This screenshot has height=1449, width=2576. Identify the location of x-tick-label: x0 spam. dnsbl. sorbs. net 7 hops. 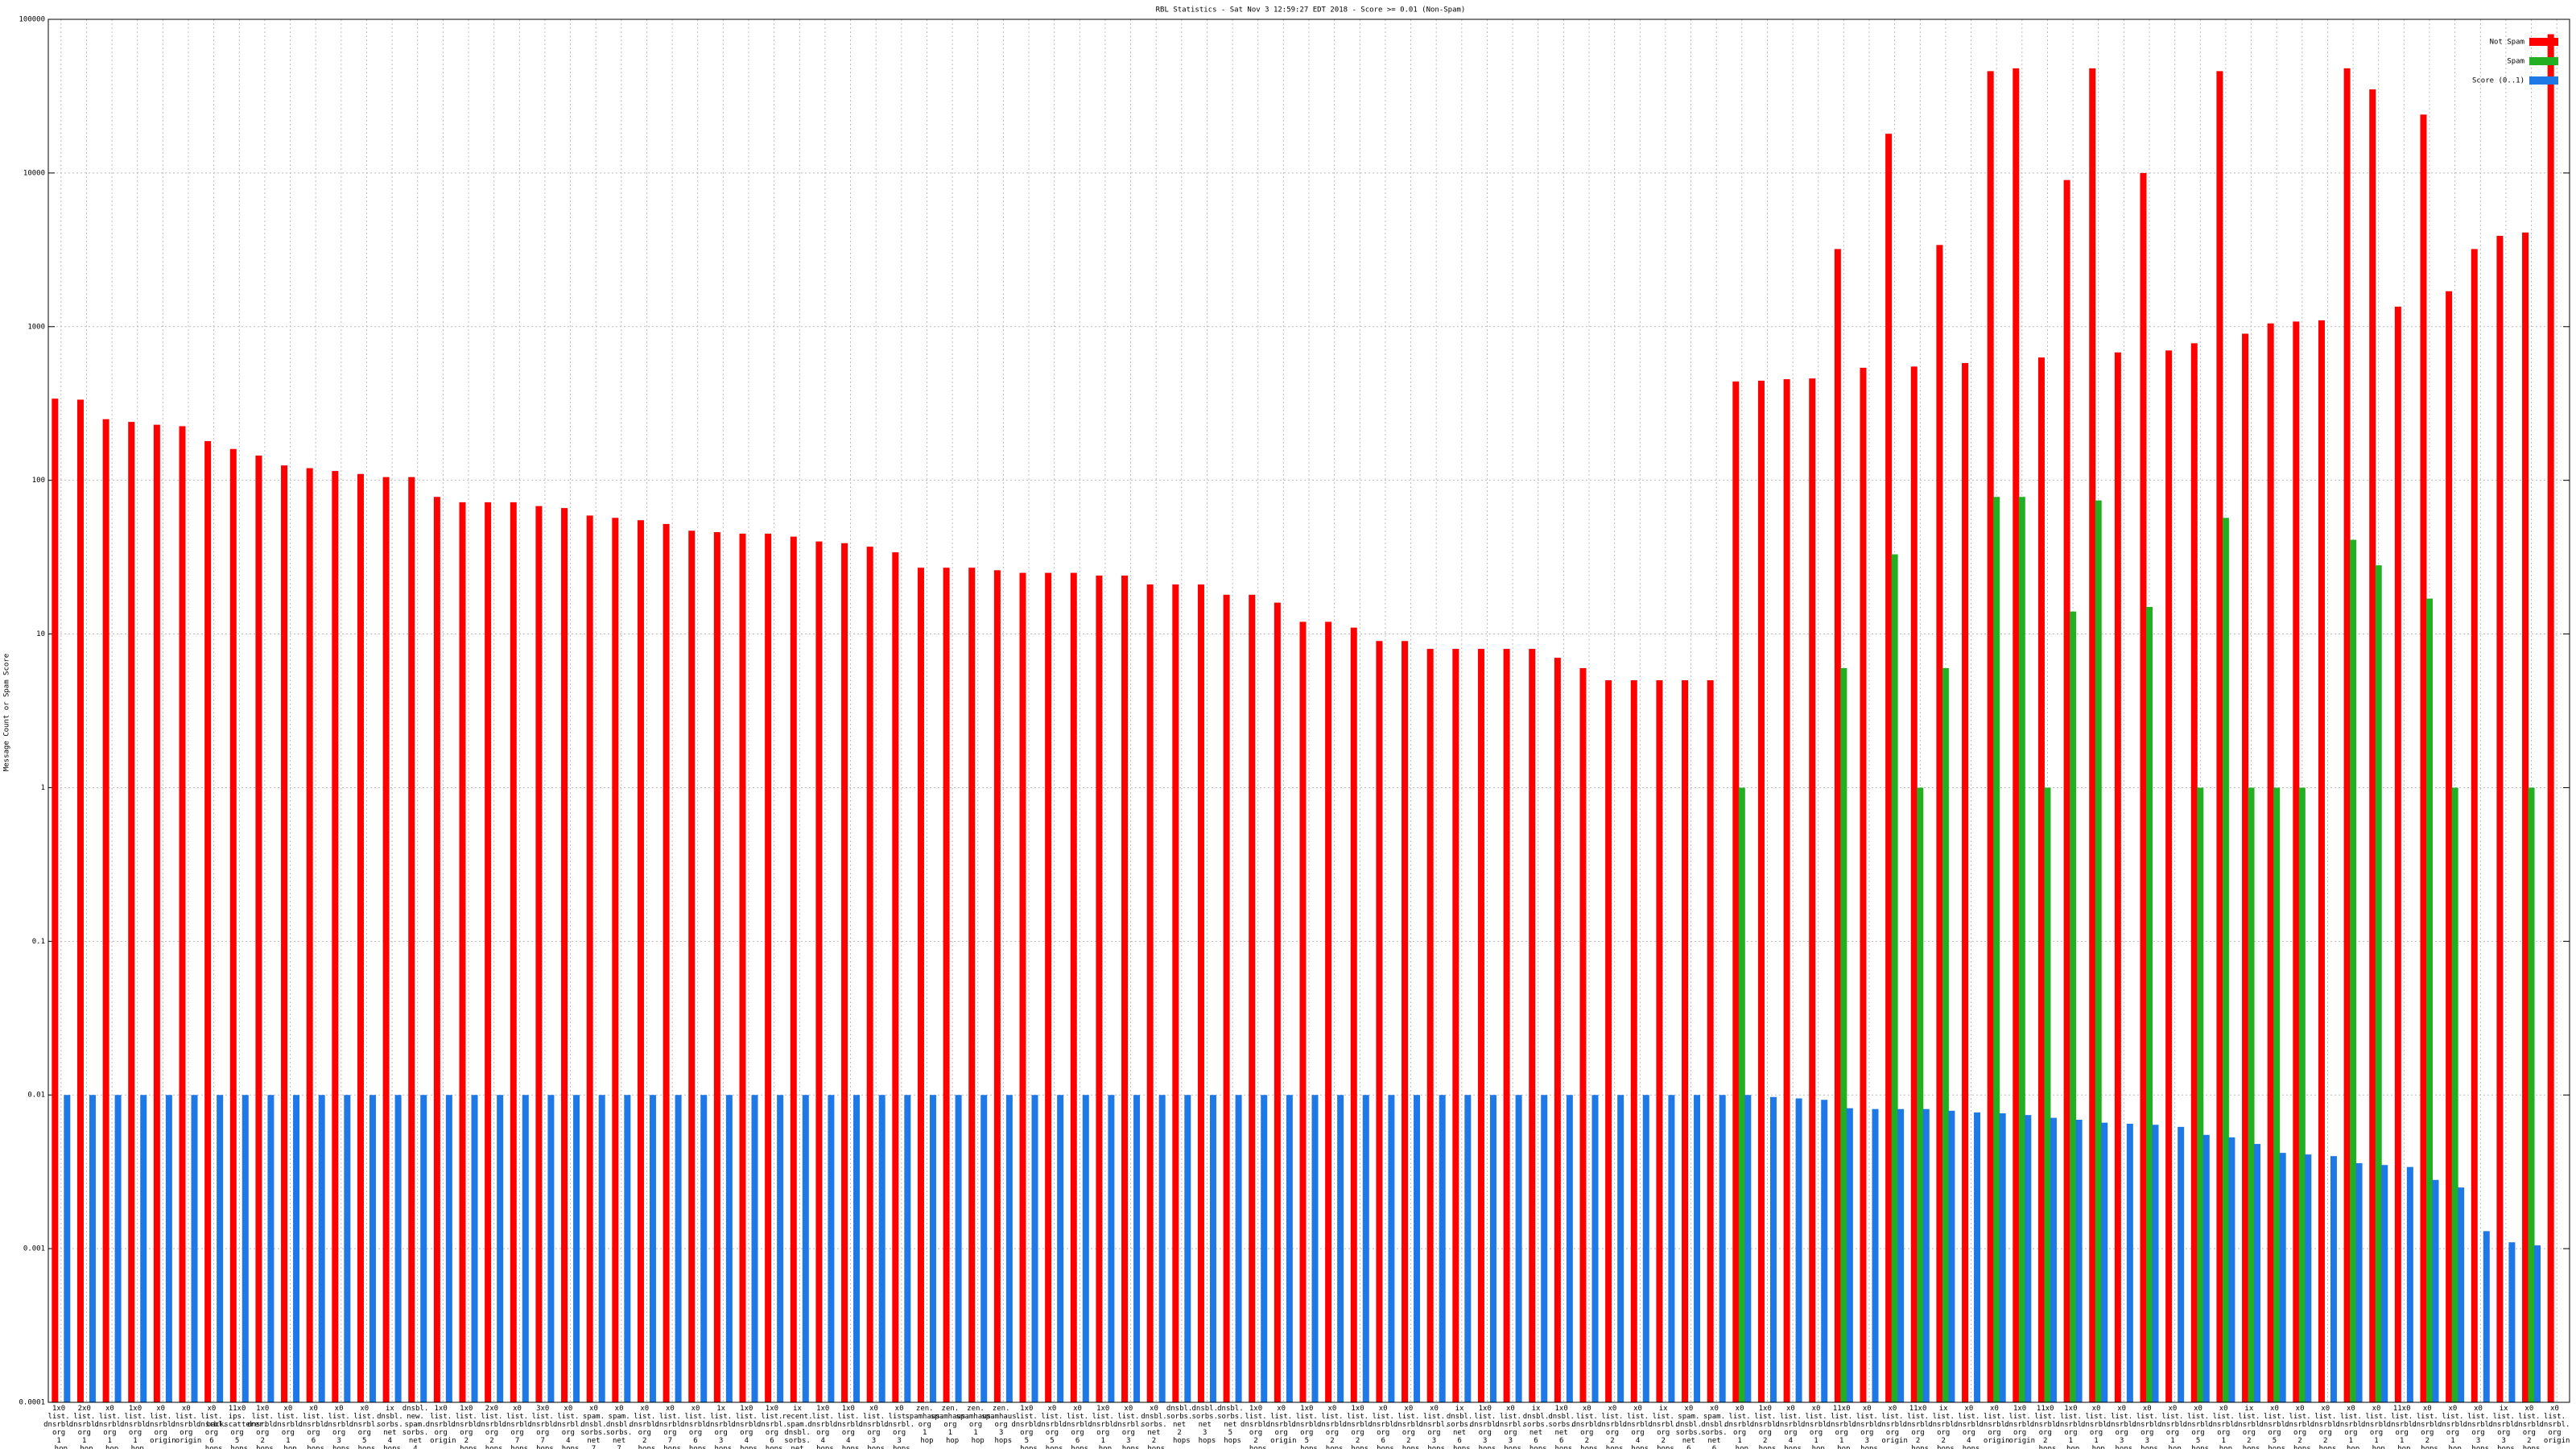
(621, 1427).